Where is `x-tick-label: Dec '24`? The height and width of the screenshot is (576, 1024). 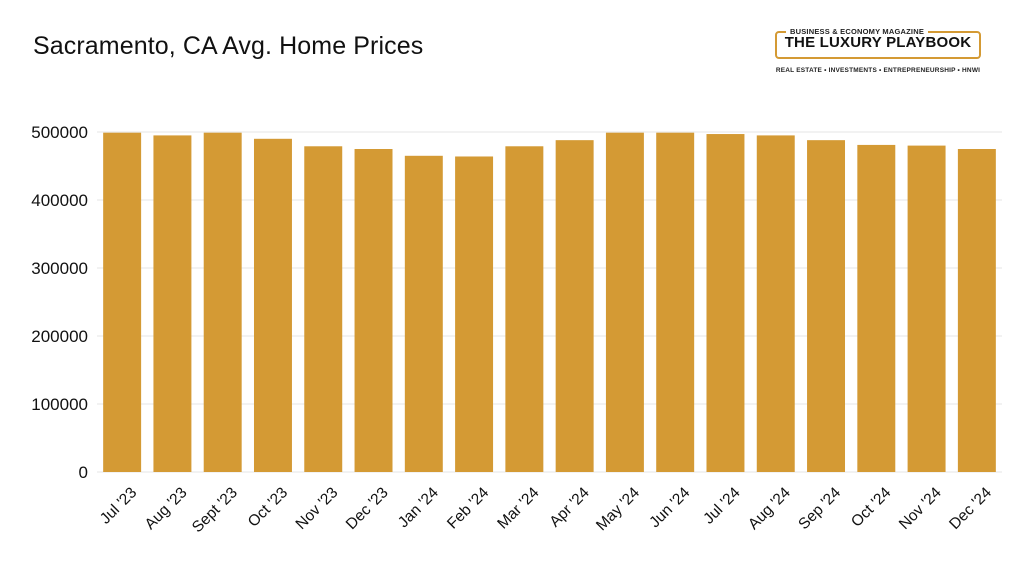 x-tick-label: Dec '24 is located at coordinates (970, 508).